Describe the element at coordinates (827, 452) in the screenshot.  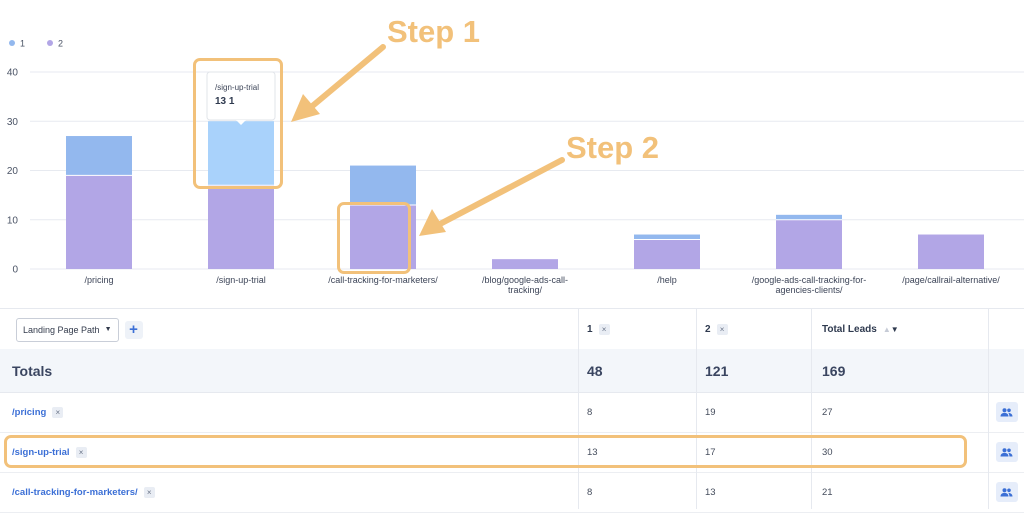
I see `total-value: 30` at that location.